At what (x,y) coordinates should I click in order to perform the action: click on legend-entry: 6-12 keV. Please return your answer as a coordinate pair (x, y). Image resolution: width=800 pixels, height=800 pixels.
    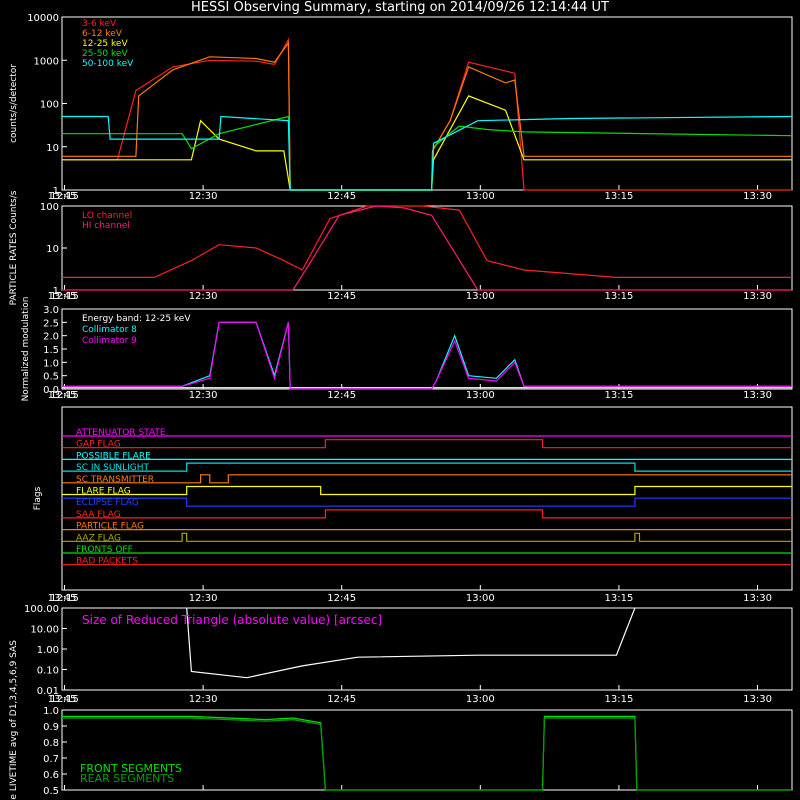
    Looking at the image, I should click on (102, 34).